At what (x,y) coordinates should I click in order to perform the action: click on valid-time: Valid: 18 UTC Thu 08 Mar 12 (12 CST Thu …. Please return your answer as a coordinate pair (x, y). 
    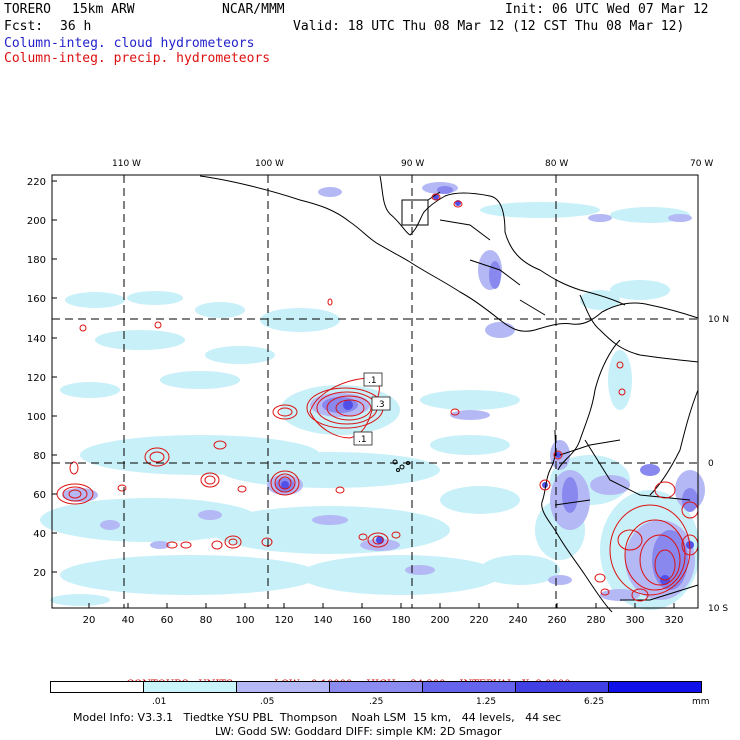
    Looking at the image, I should click on (489, 26).